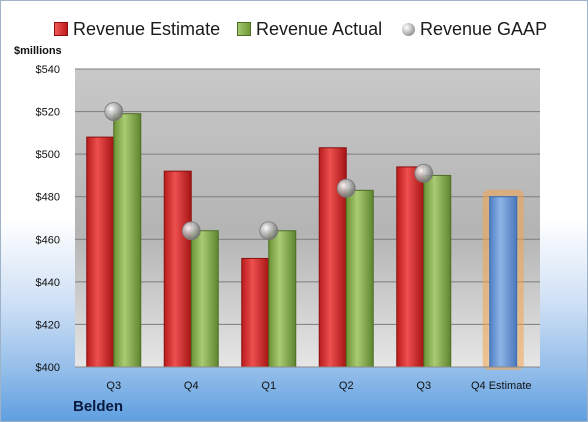 Image resolution: width=588 pixels, height=422 pixels. I want to click on y-tick-label: $400, so click(48, 368).